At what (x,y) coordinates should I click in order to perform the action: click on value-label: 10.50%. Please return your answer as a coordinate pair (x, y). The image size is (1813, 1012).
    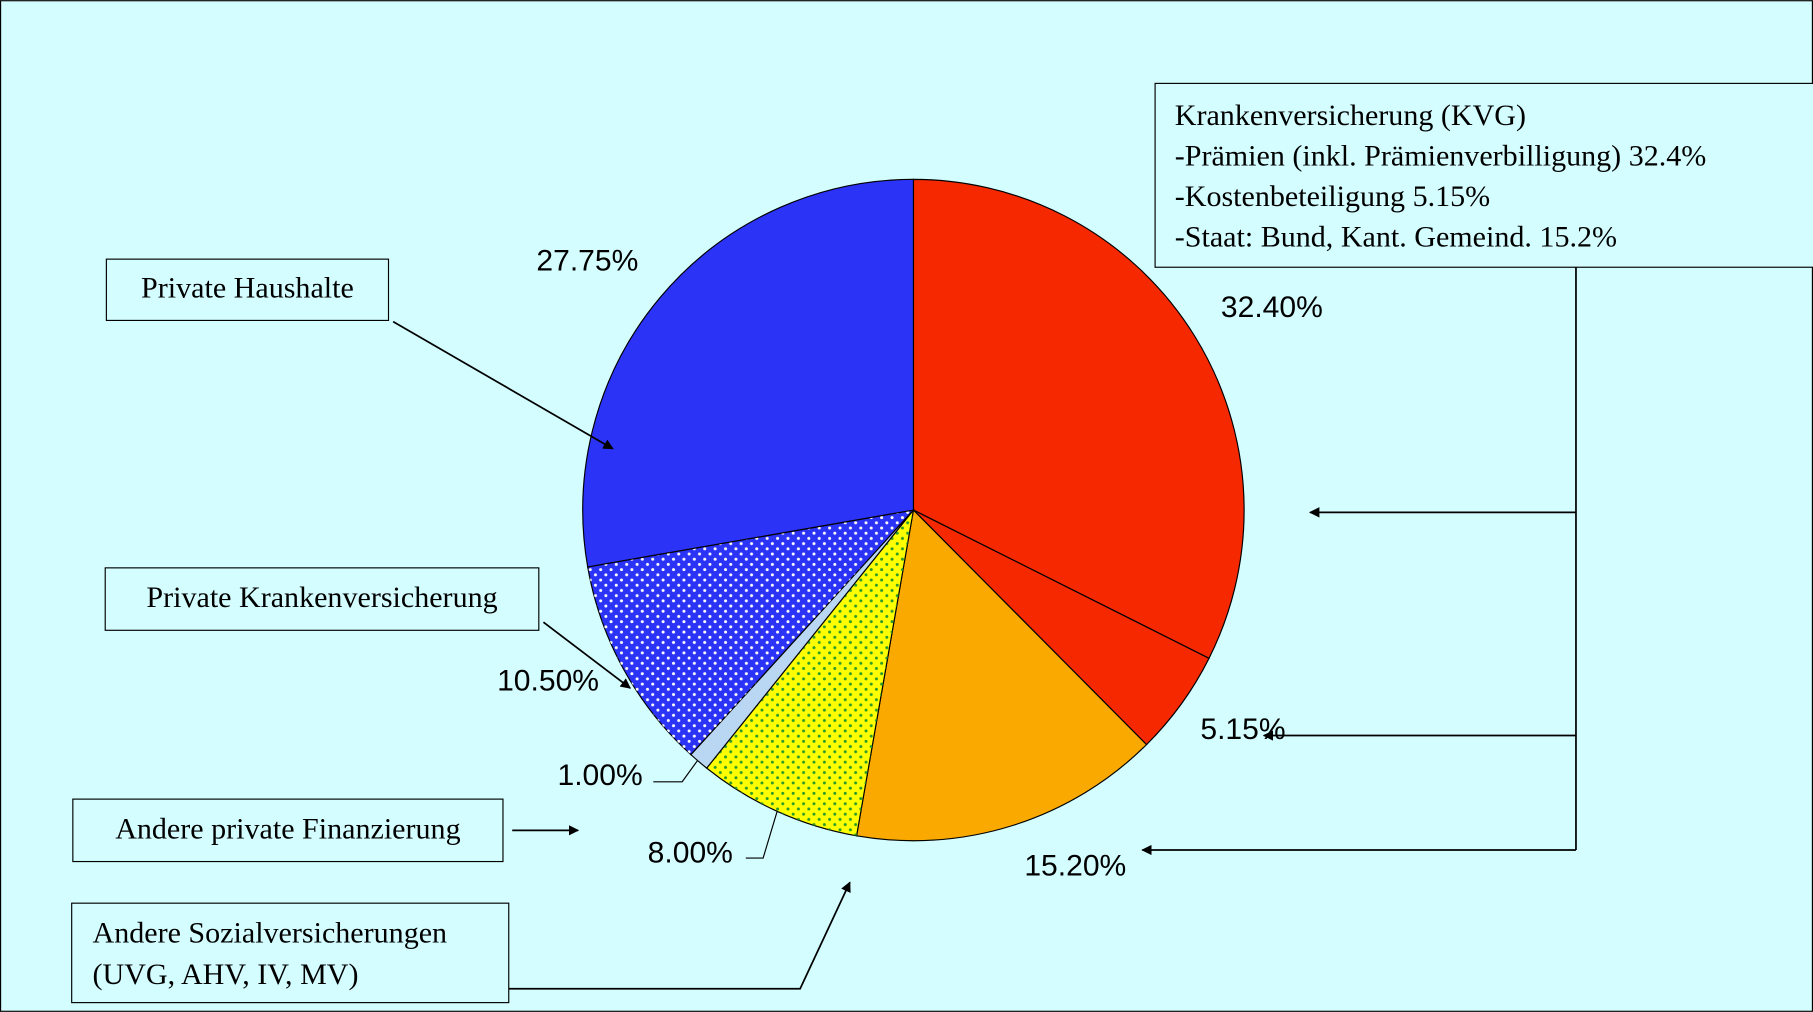
    Looking at the image, I should click on (548, 680).